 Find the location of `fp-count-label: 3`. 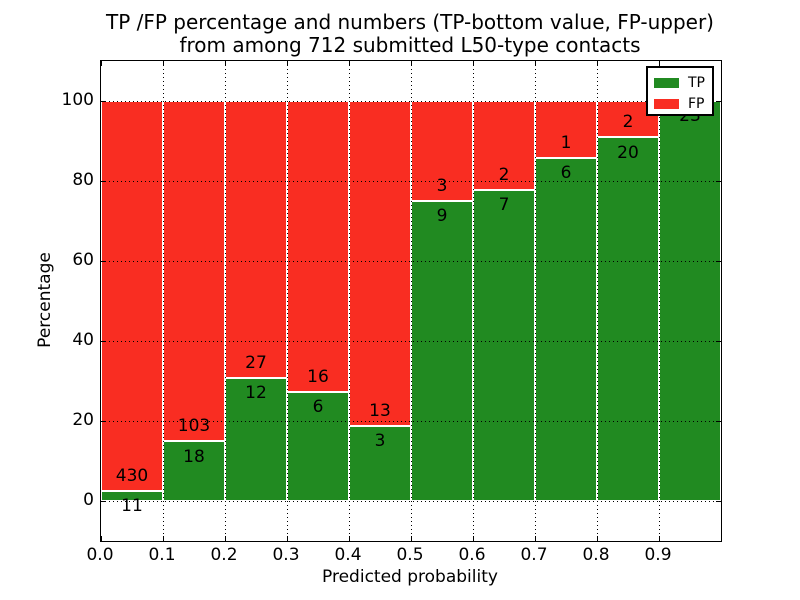

fp-count-label: 3 is located at coordinates (442, 185).